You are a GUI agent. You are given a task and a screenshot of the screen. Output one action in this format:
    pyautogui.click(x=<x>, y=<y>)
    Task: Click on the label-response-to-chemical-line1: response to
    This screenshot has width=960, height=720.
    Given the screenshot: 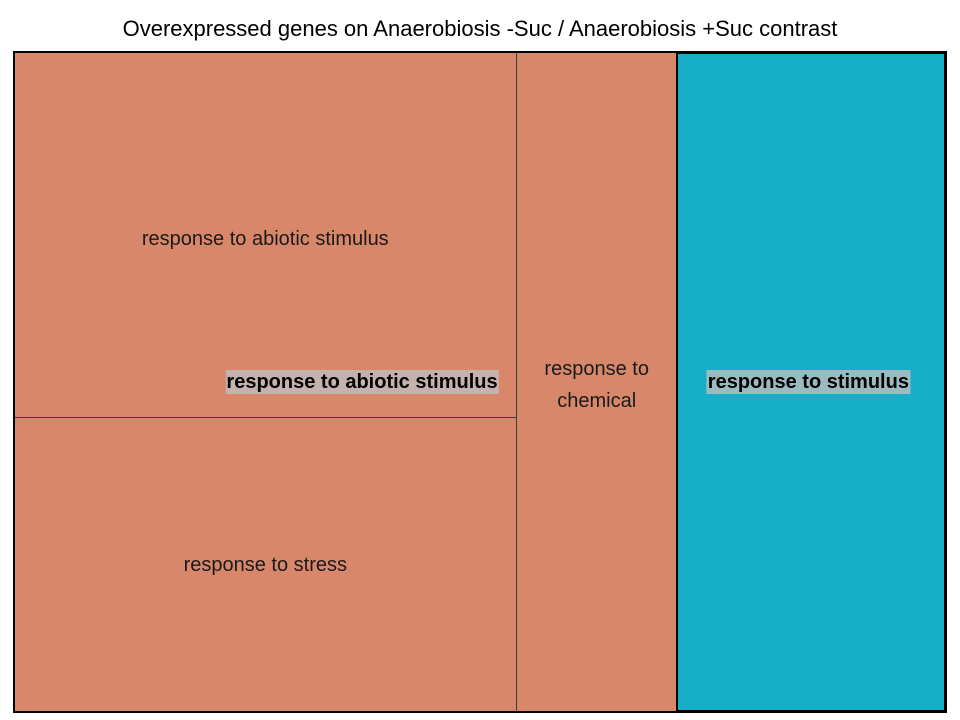 What is the action you would take?
    pyautogui.click(x=596, y=368)
    